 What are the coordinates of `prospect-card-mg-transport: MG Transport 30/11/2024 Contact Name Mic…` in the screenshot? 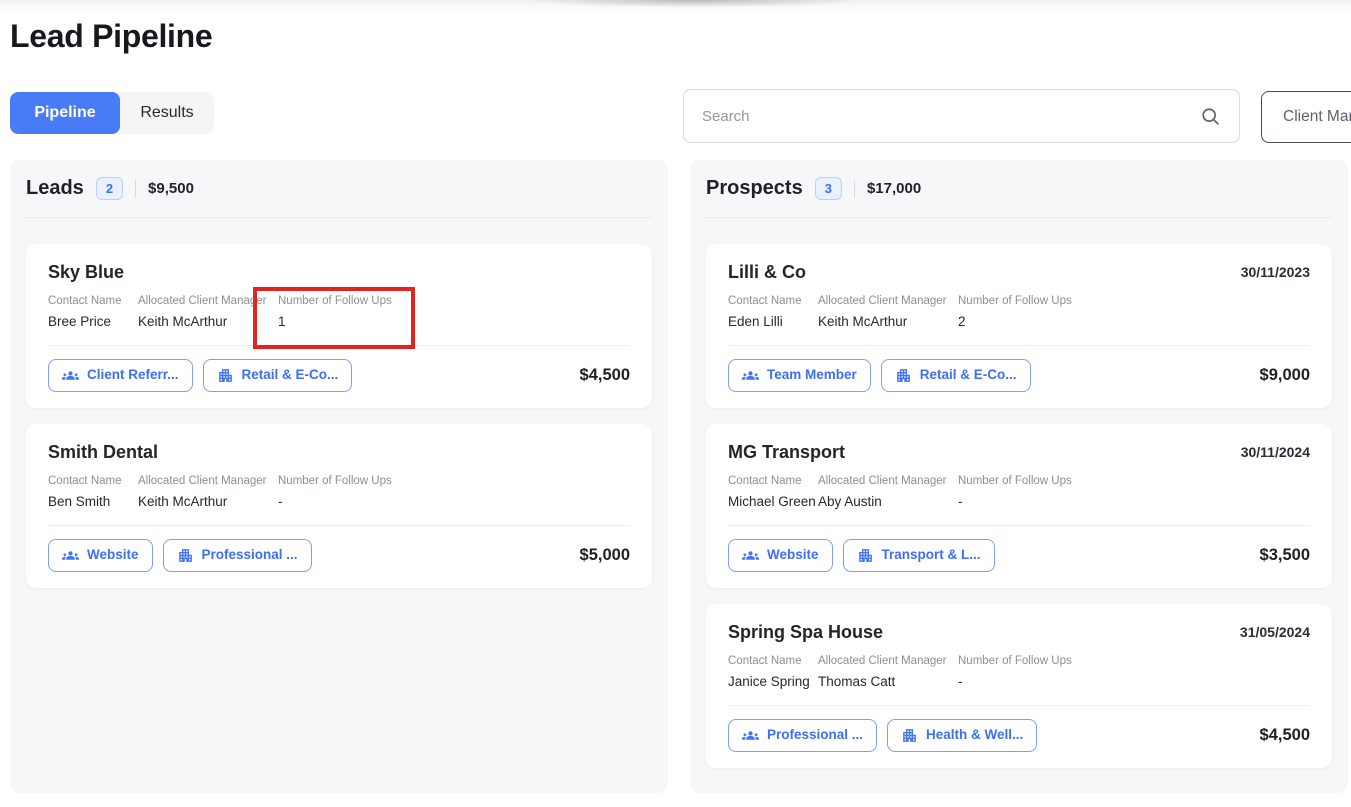 It's located at (1019, 506).